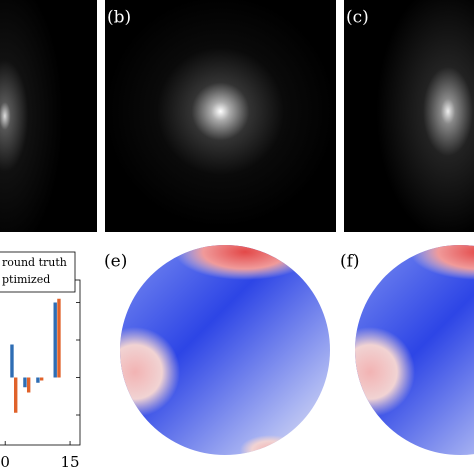 This screenshot has width=474, height=474. Describe the element at coordinates (34, 262) in the screenshot. I see `legend-label: round truth` at that location.